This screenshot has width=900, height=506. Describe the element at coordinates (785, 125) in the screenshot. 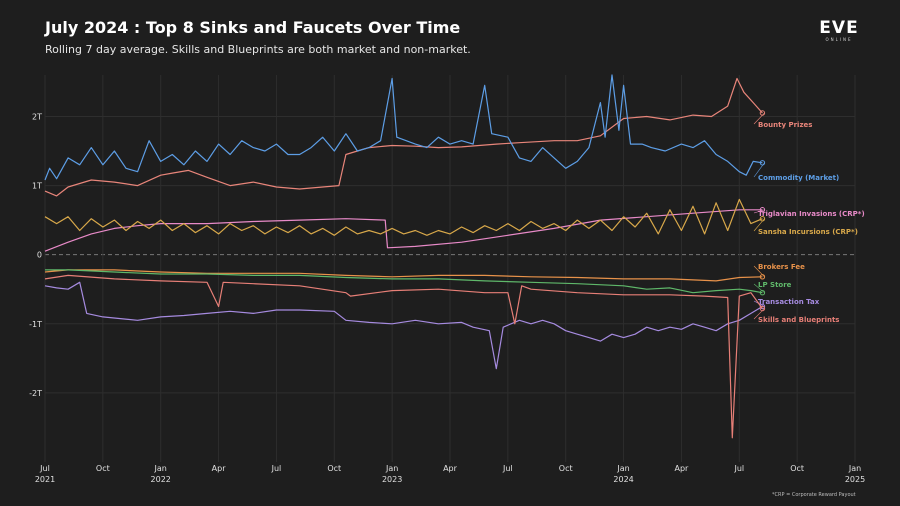

I see `series-label: Bounty Prizes` at that location.